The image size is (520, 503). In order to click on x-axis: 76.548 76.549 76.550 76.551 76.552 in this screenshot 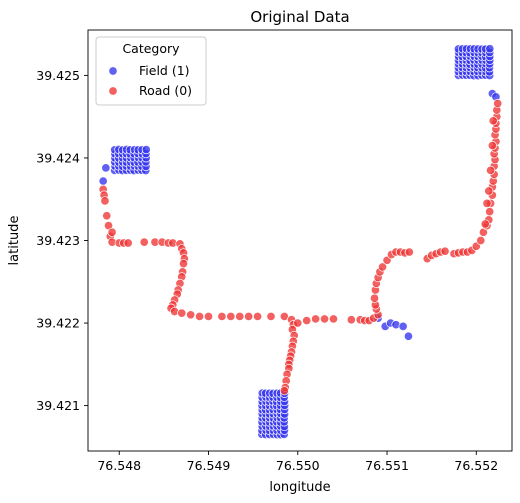, I will do `click(297, 462)`.